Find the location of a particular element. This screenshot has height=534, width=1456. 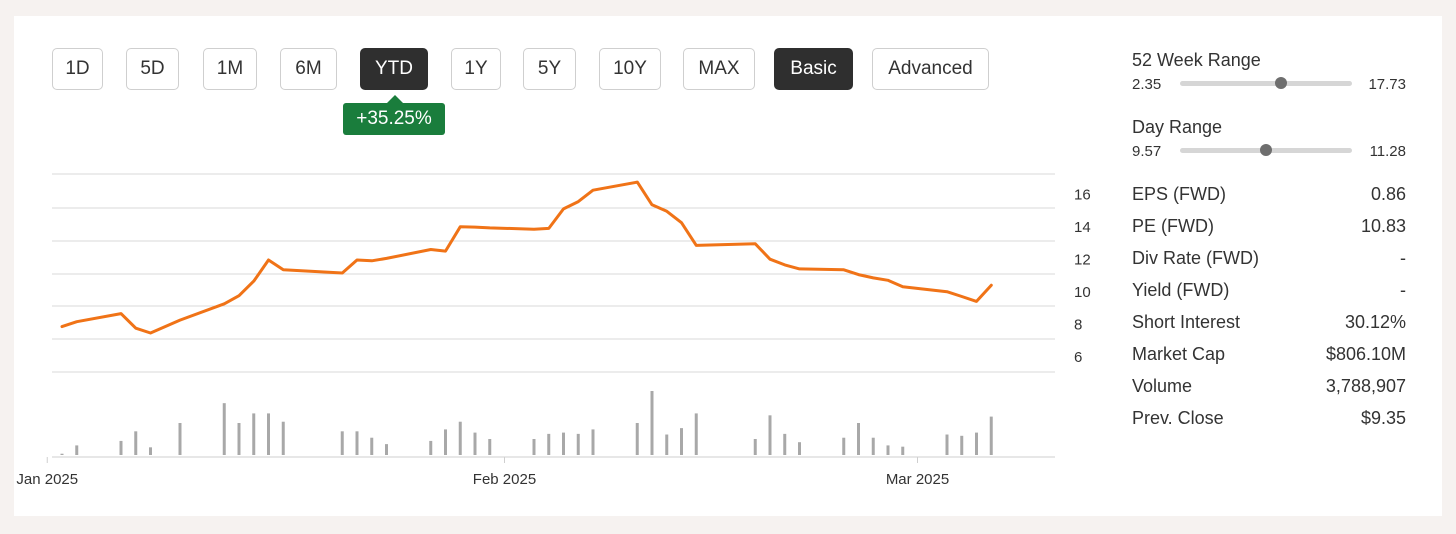

stat-row: Prev. Close $9.35 is located at coordinates (1269, 422).